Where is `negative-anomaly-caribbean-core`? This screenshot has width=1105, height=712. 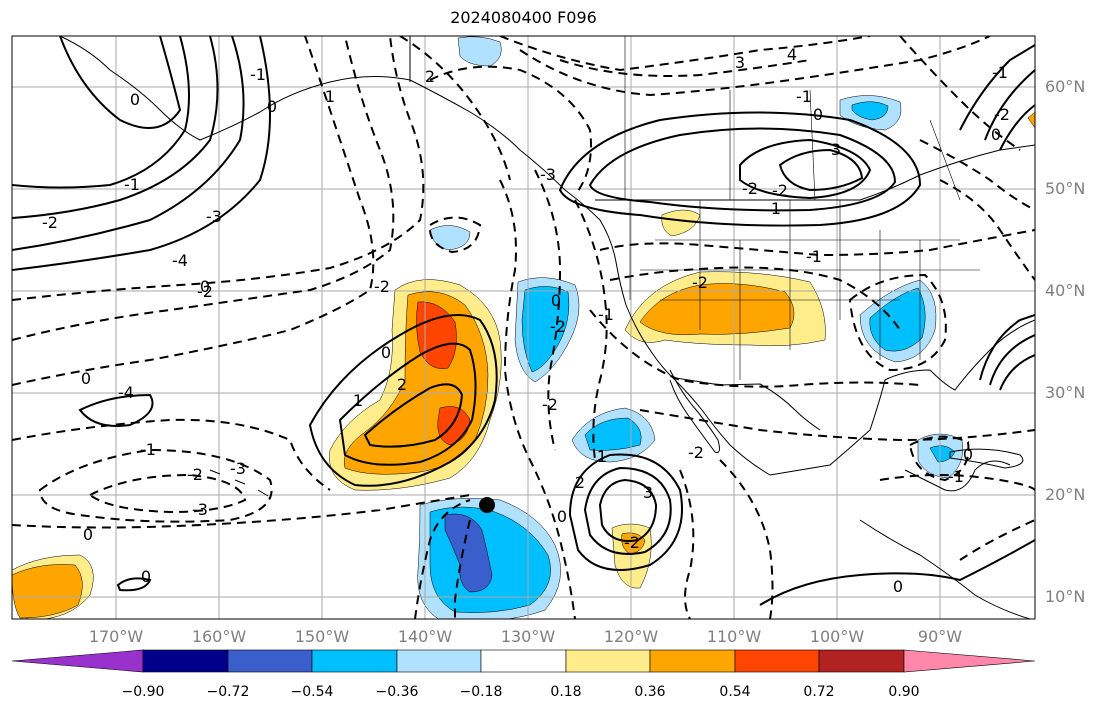
negative-anomaly-caribbean-core is located at coordinates (942, 454).